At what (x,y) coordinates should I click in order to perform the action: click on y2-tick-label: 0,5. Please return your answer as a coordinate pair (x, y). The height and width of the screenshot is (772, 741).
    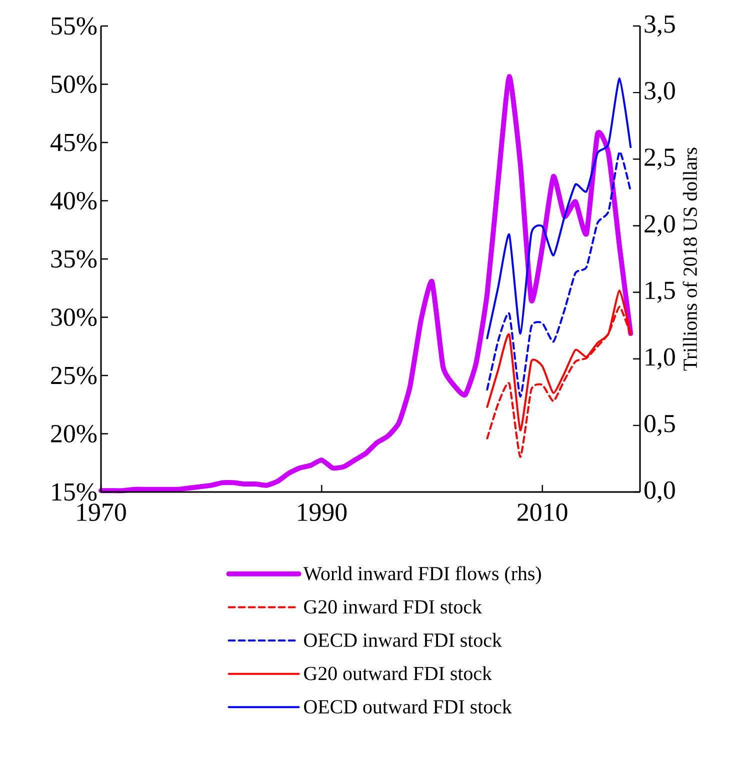
    Looking at the image, I should click on (659, 425).